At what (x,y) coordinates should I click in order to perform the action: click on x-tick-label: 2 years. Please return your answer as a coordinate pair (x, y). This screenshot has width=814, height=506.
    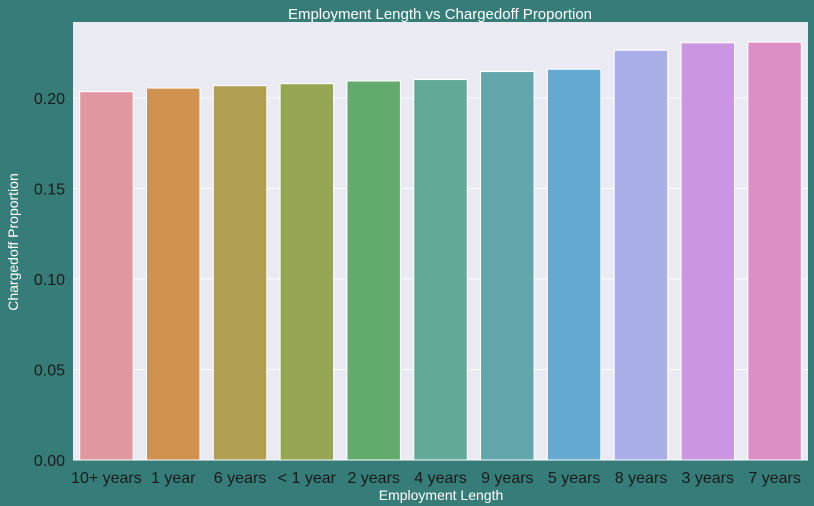
    Looking at the image, I should click on (373, 478).